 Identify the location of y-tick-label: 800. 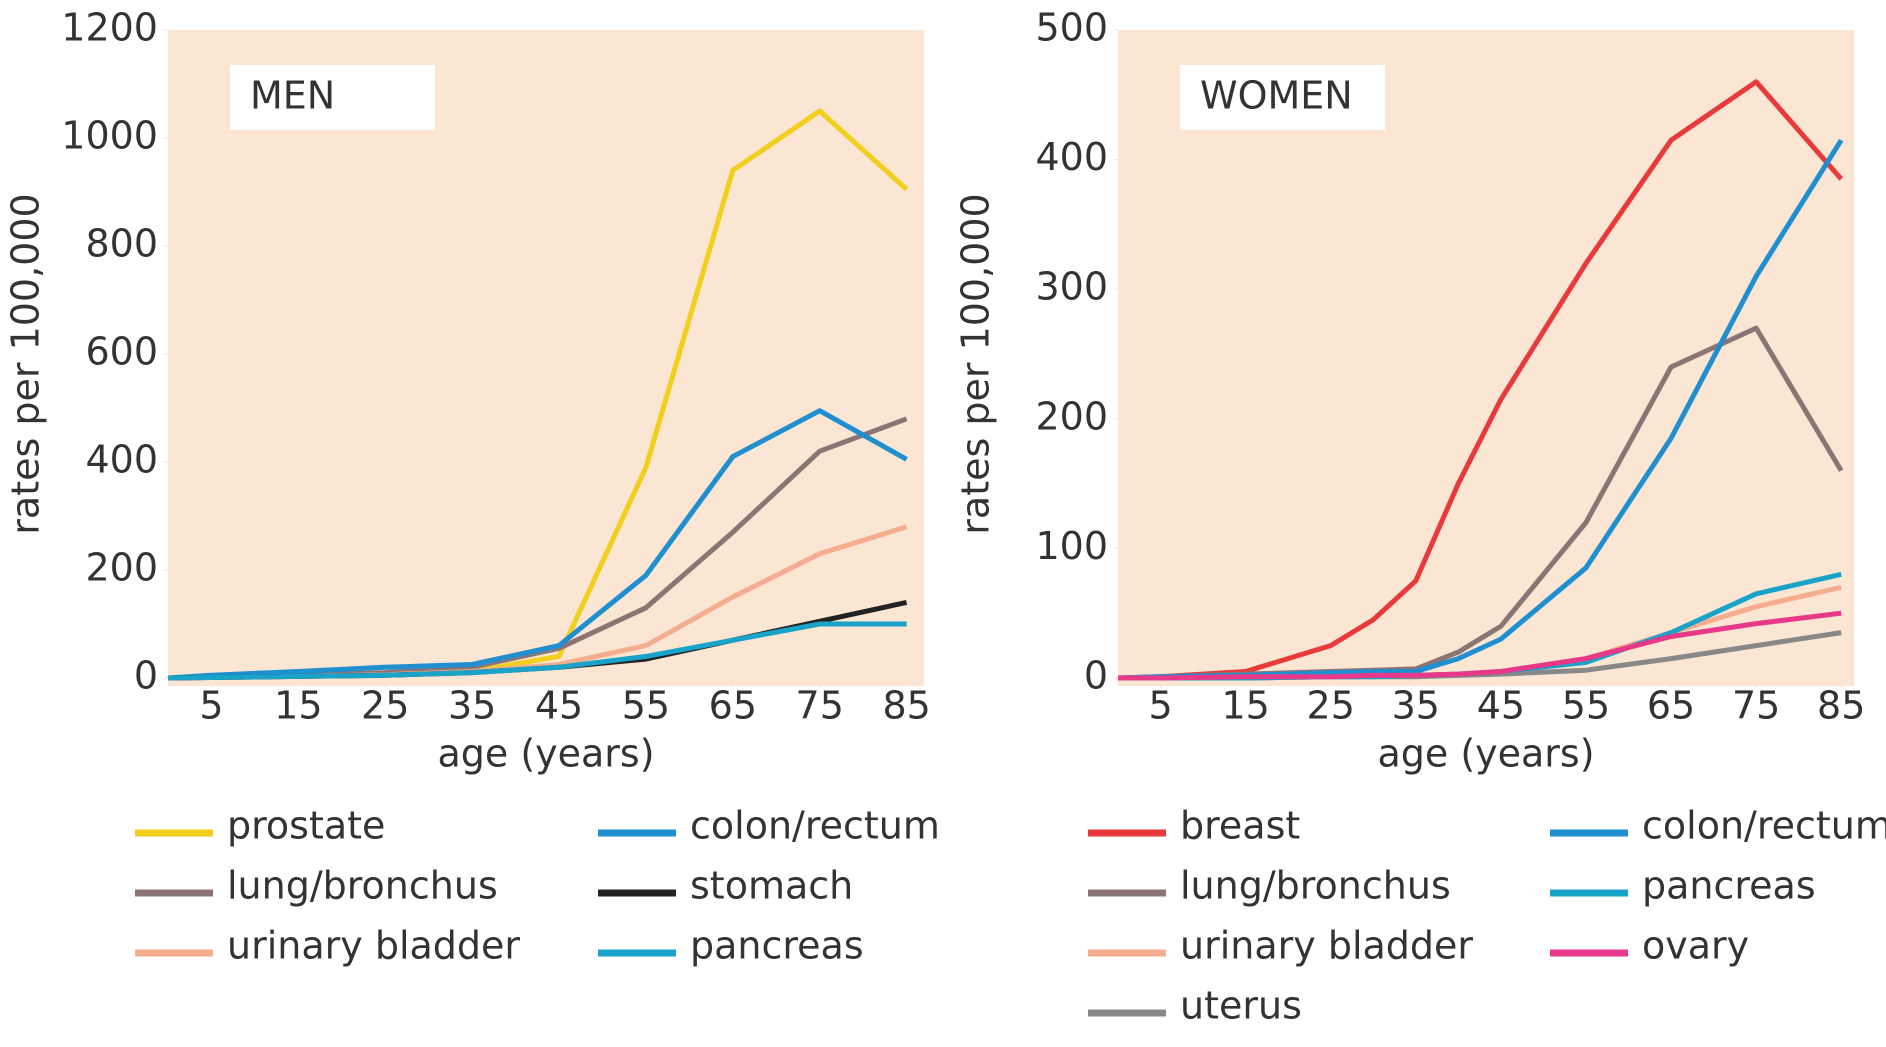
(121, 244).